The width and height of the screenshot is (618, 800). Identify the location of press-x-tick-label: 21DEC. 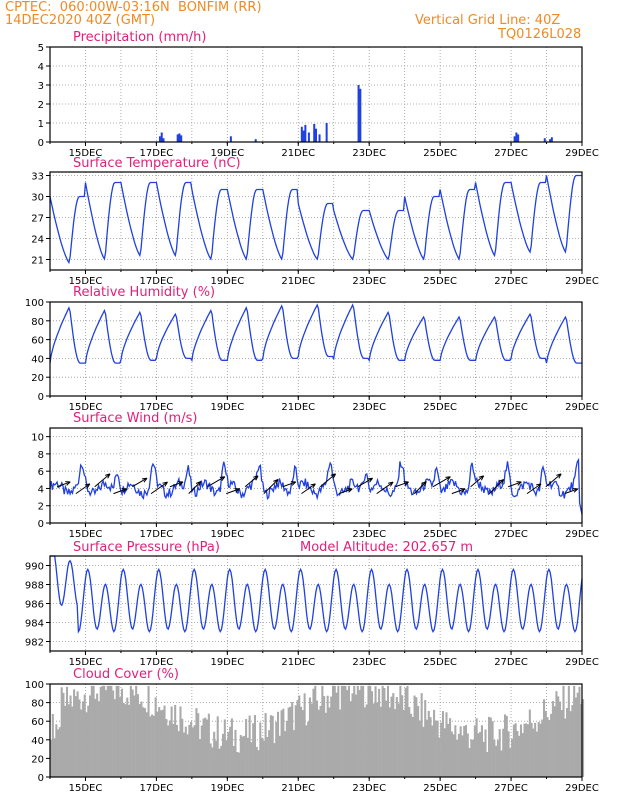
(298, 662).